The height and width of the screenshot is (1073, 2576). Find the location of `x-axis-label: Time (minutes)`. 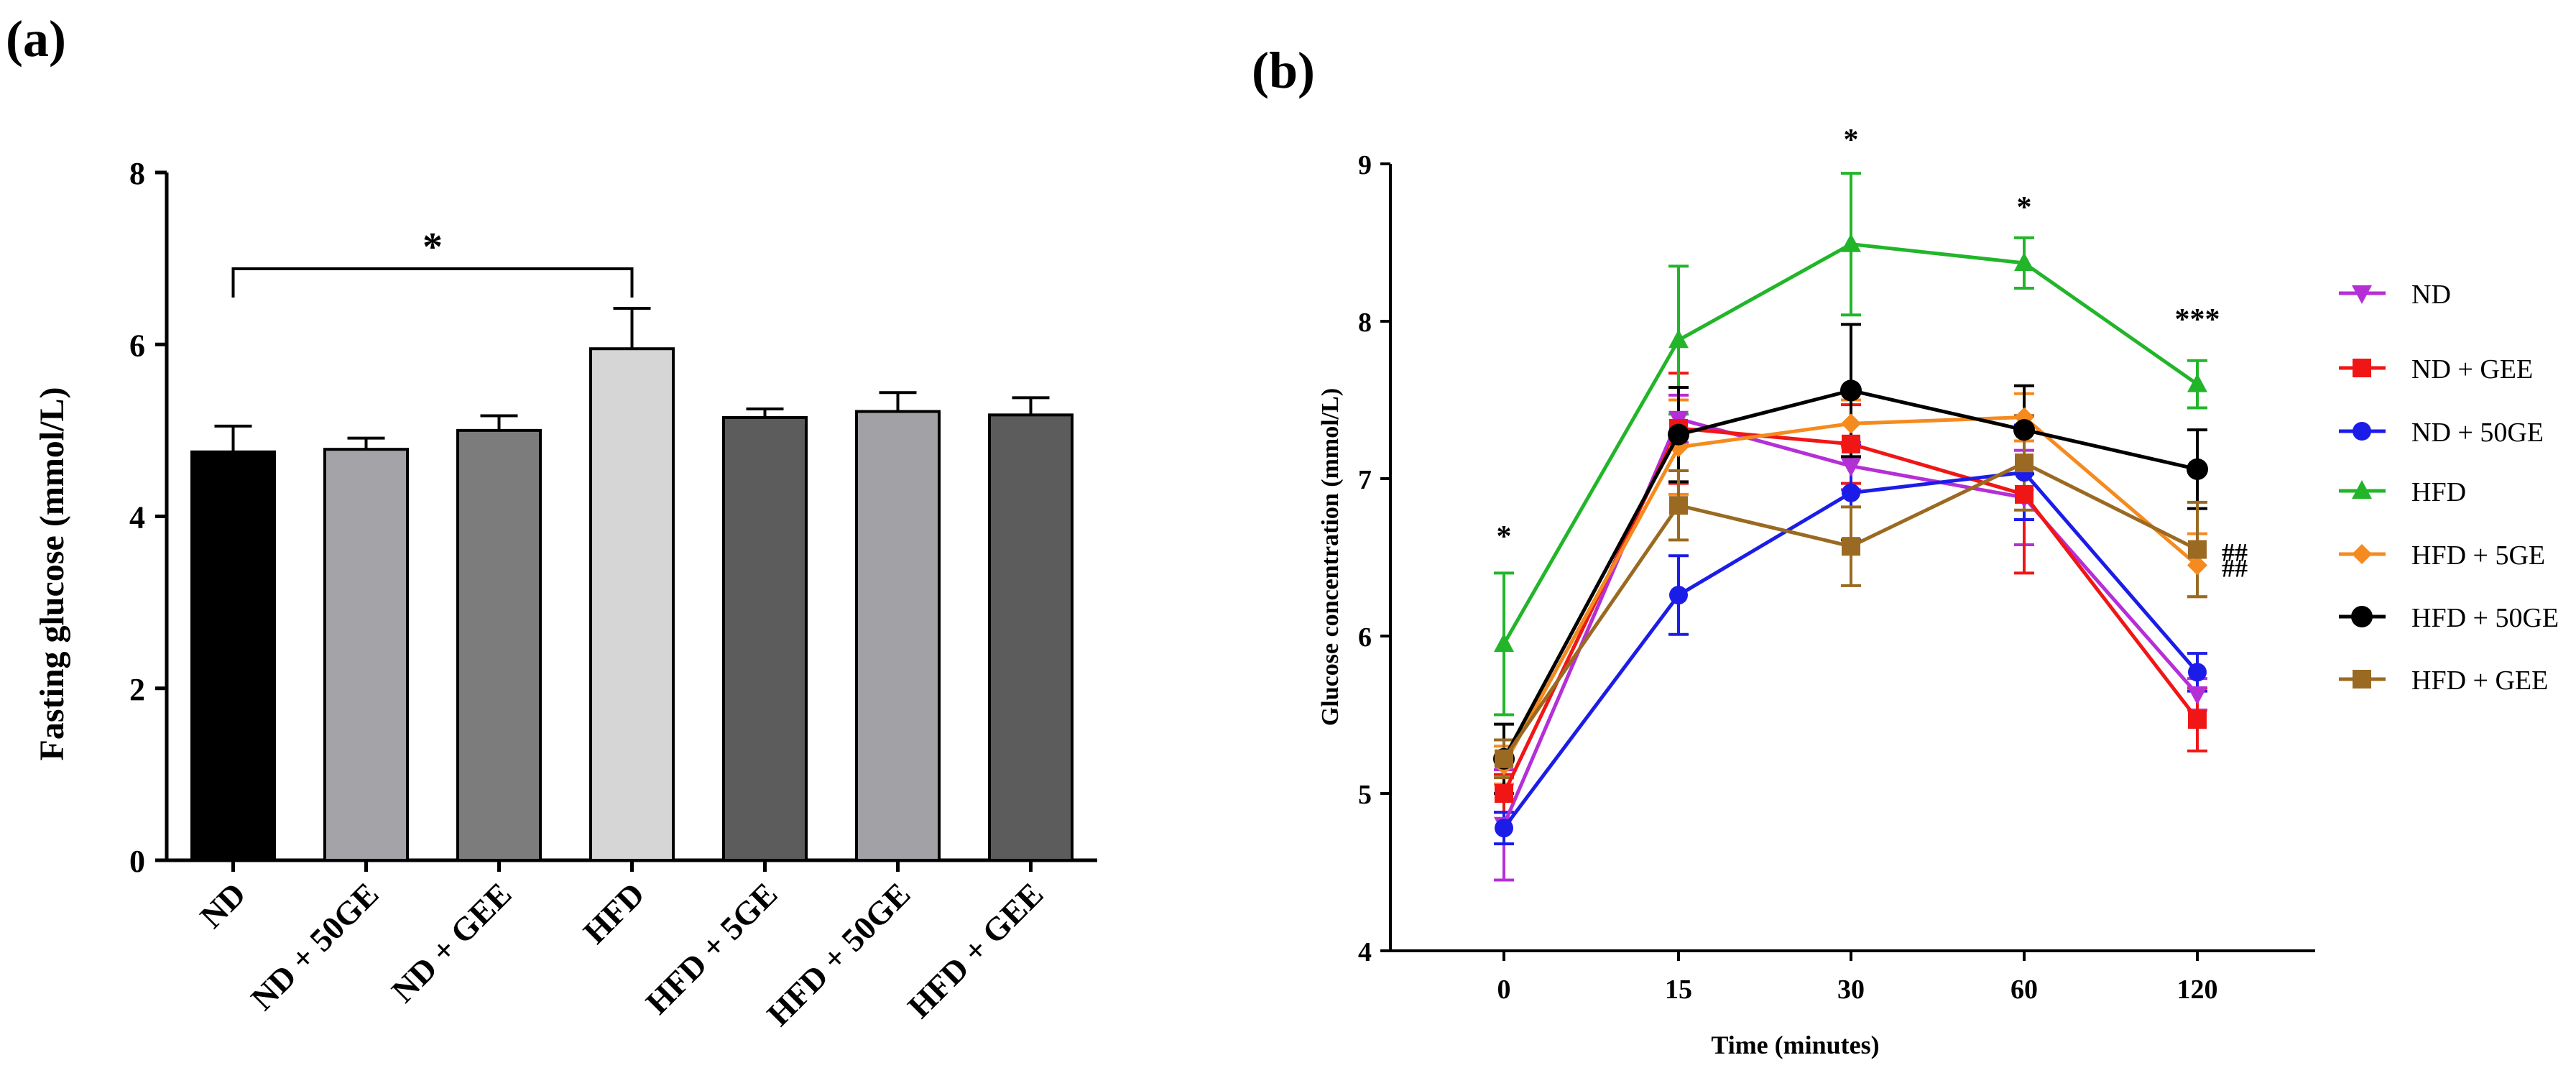

x-axis-label: Time (minutes) is located at coordinates (1795, 1045).